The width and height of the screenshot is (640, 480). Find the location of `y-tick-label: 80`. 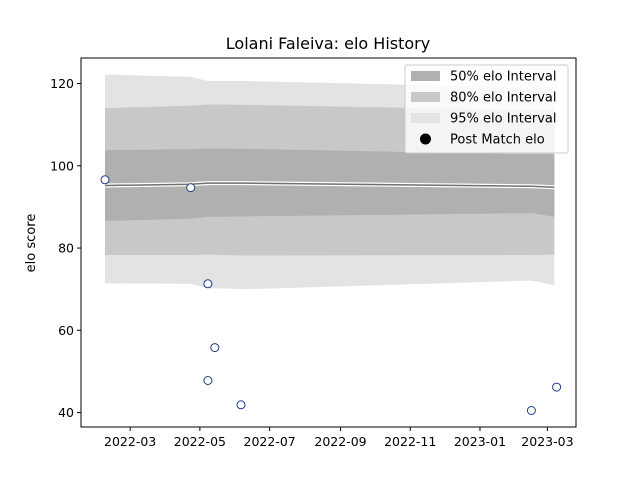

y-tick-label: 80 is located at coordinates (66, 248).